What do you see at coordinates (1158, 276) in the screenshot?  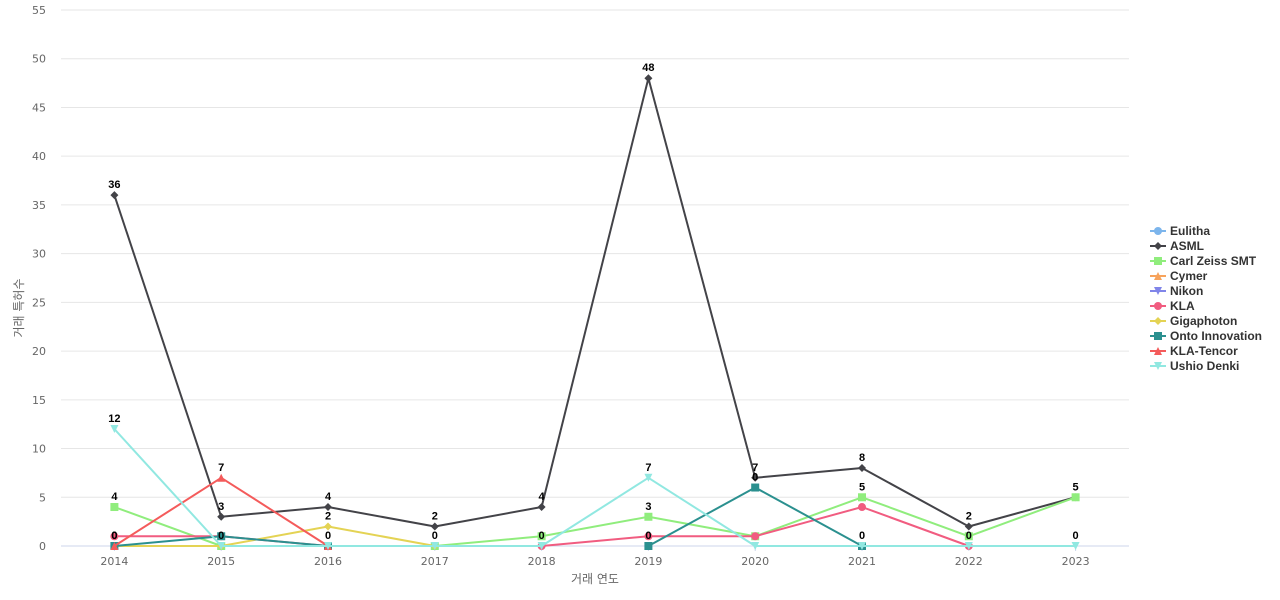 I see `legend-marker-cymer` at bounding box center [1158, 276].